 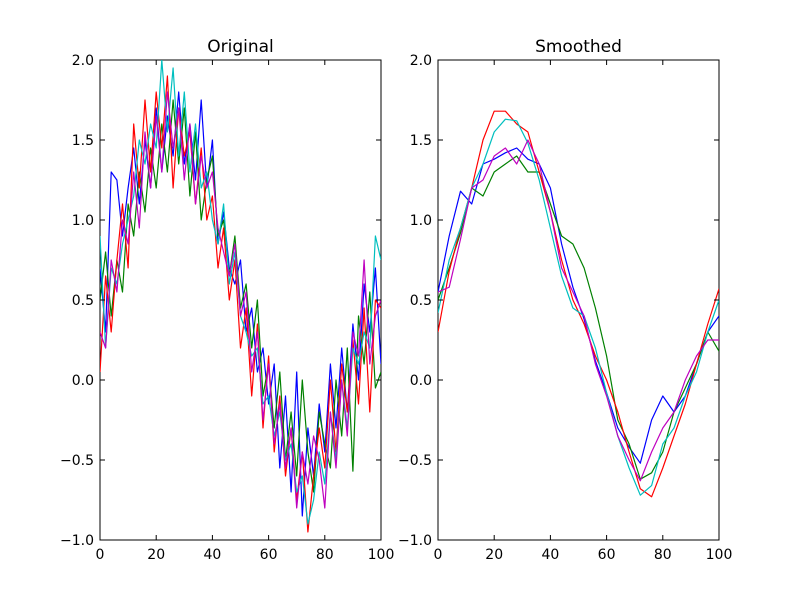 I want to click on original-y-tick-label: 1.0, so click(x=83, y=221).